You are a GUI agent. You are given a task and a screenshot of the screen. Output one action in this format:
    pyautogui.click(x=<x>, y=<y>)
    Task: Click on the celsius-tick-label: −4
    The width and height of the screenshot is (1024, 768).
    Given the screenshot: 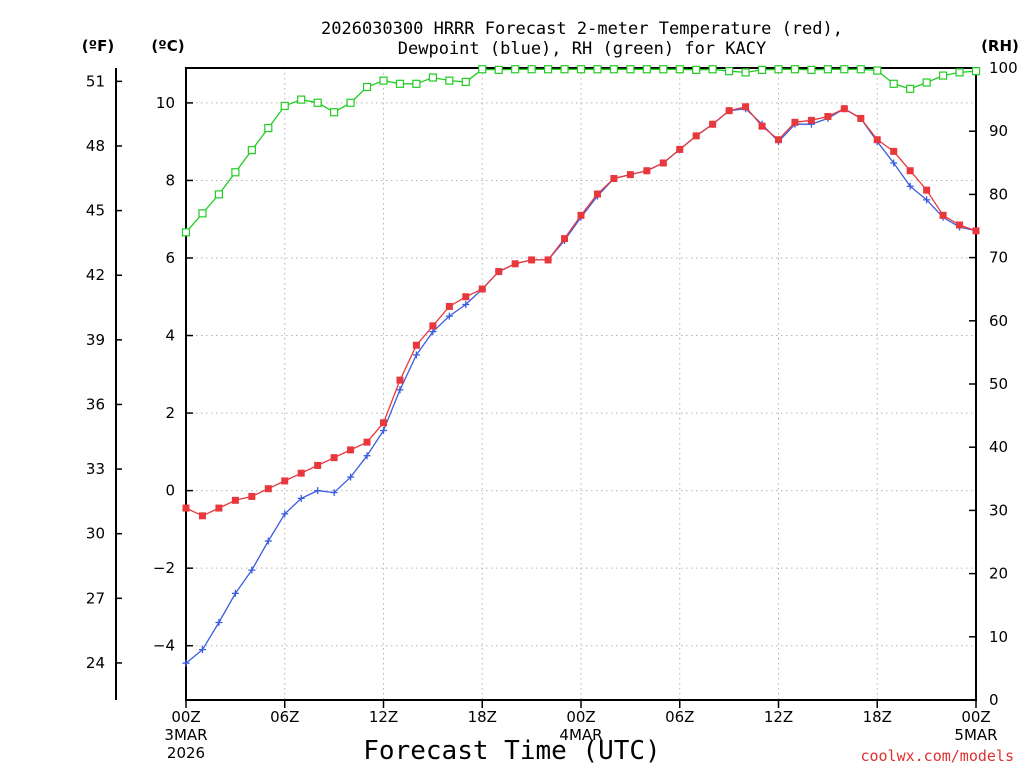 What is the action you would take?
    pyautogui.click(x=164, y=646)
    